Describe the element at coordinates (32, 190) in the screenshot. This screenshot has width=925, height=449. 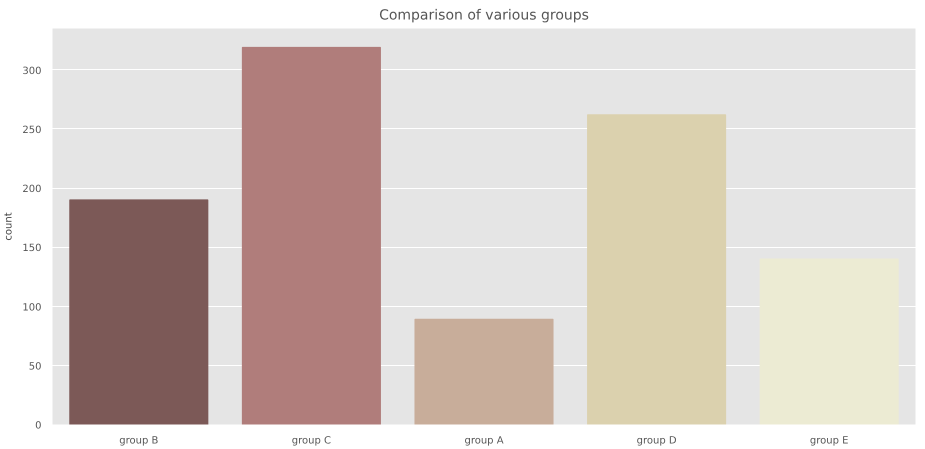
I see `y-tick-label: 200` at that location.